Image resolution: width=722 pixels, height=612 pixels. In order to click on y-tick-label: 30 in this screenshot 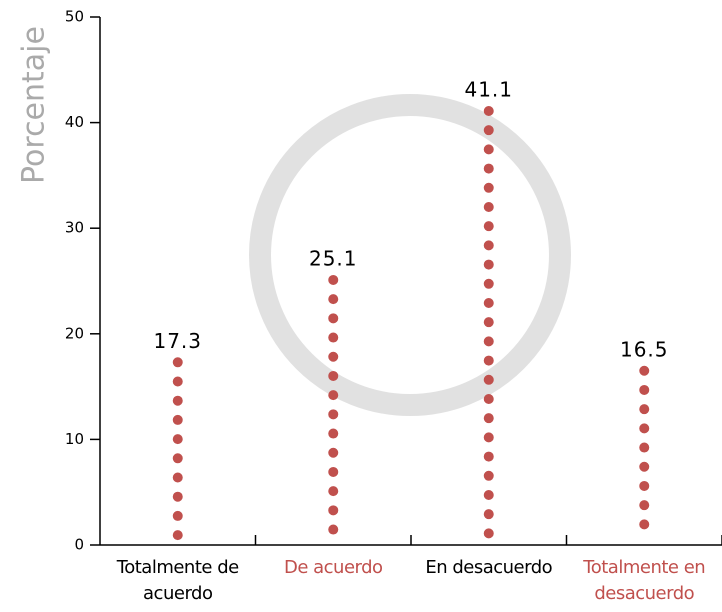, I will do `click(74, 228)`.